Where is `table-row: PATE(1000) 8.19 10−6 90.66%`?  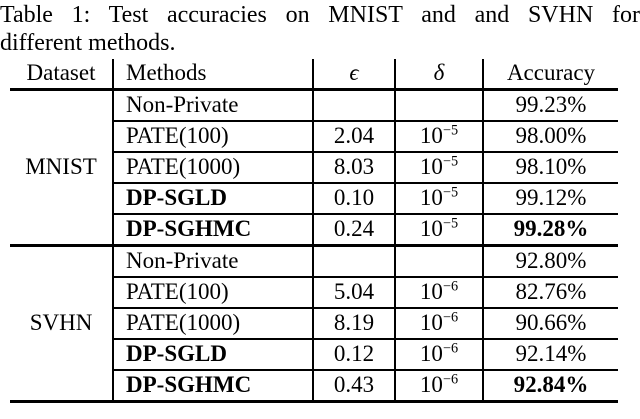
table-row: PATE(1000) 8.19 10−6 90.66% is located at coordinates (314, 324).